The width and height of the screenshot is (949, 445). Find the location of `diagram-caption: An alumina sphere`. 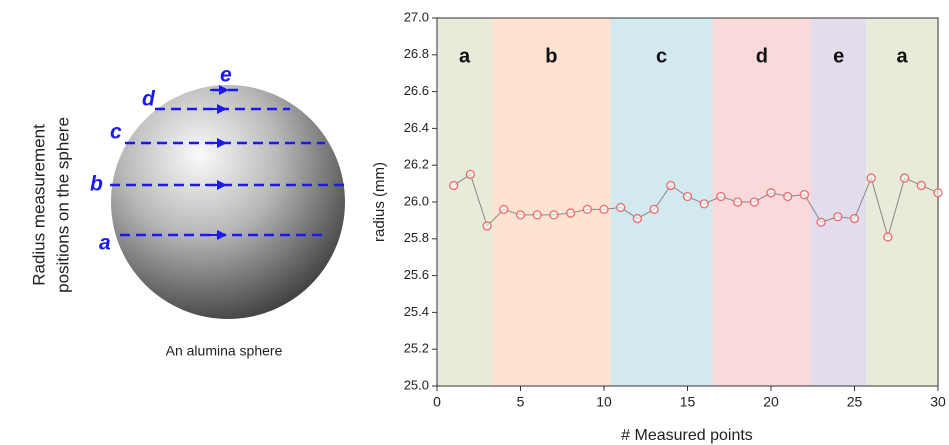

diagram-caption: An alumina sphere is located at coordinates (224, 351).